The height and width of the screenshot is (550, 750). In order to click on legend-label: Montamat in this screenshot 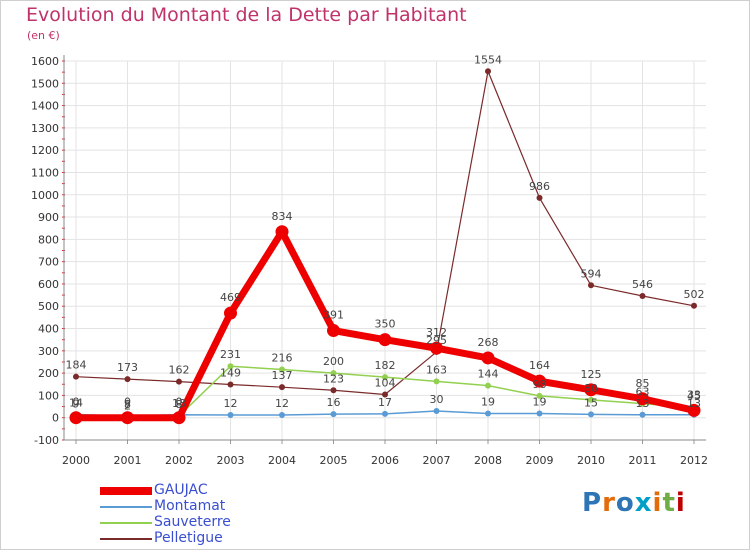, I will do `click(190, 506)`.